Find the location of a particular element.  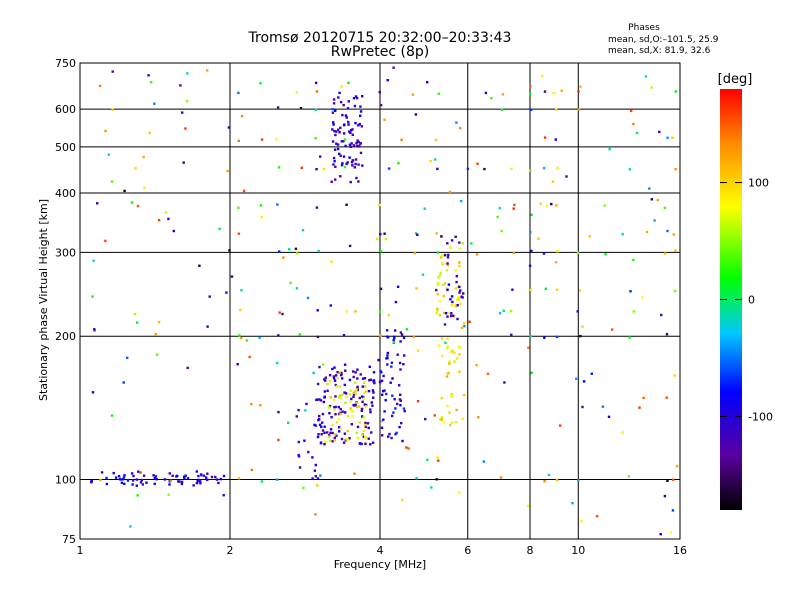

y-tick-label: 750 is located at coordinates (65, 63).